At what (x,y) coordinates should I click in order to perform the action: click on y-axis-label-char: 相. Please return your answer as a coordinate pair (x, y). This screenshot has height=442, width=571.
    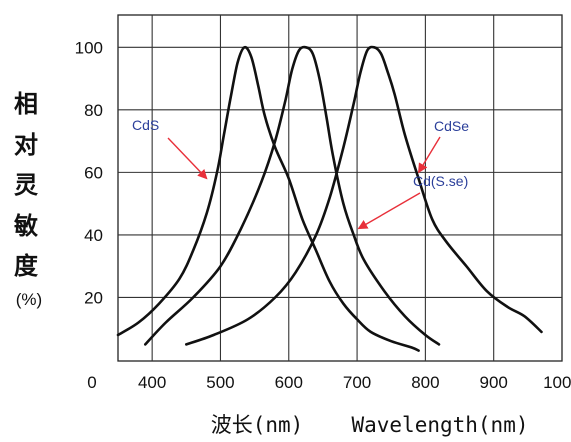
    Looking at the image, I should click on (26, 104).